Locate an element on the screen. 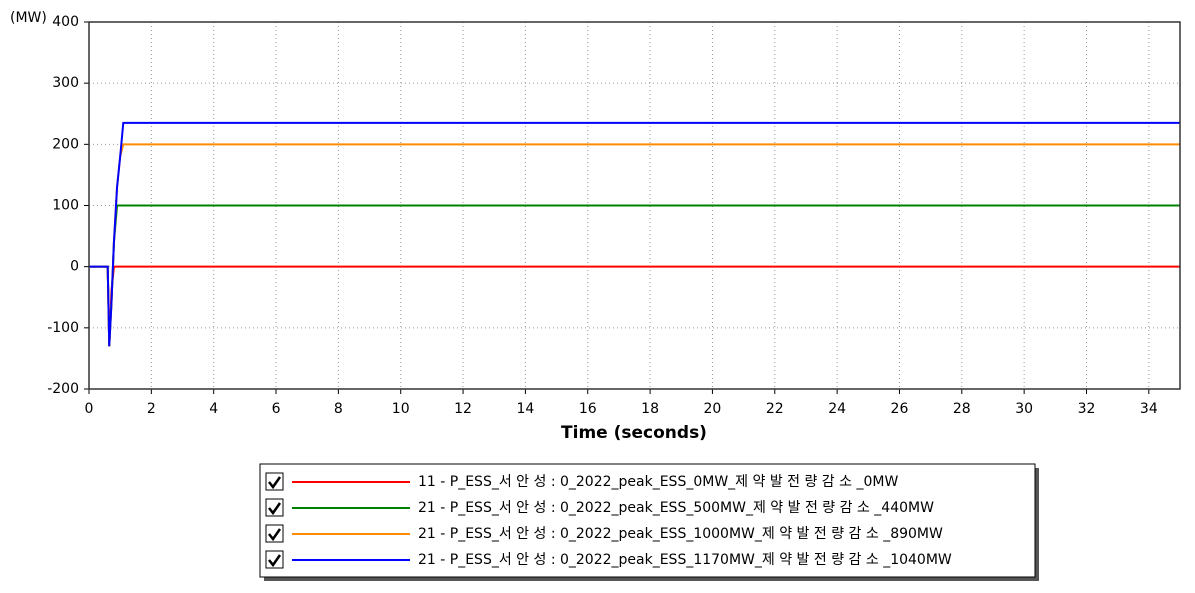 This screenshot has height=593, width=1195. x-tick-label: 14 is located at coordinates (525, 409).